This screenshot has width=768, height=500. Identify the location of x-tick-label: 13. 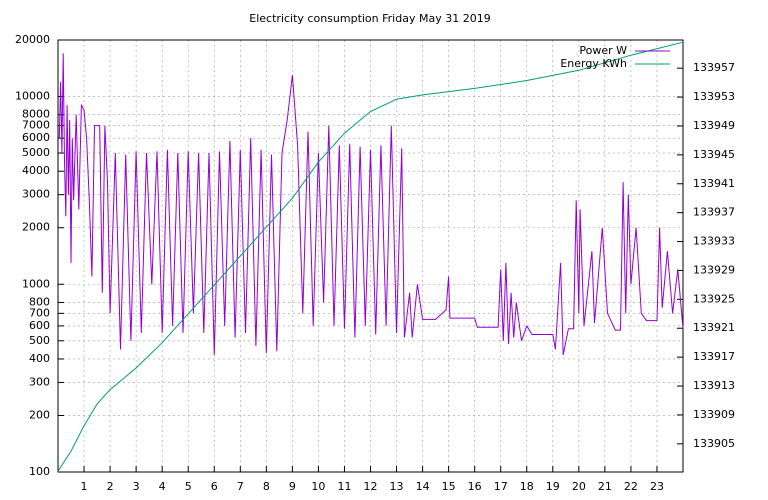
(397, 486).